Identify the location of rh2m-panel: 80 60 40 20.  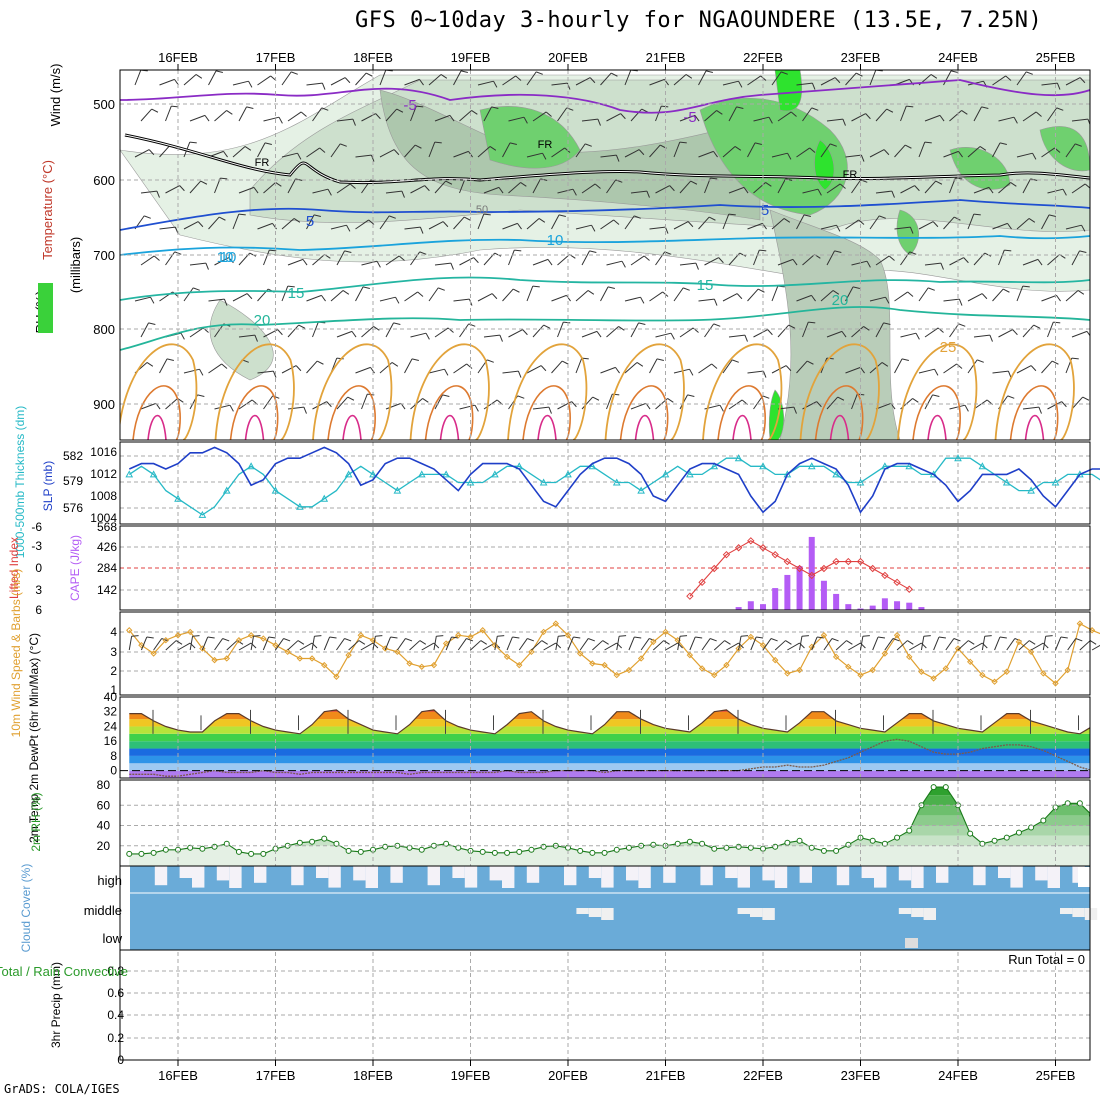
(593, 822).